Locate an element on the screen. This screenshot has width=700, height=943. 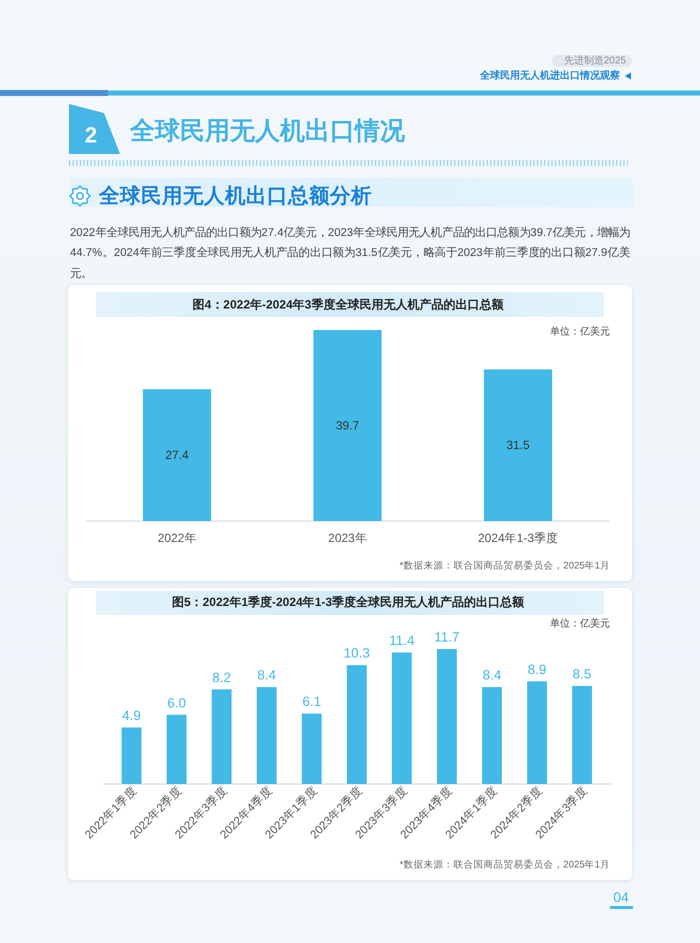
data-label: 39.7 is located at coordinates (348, 425).